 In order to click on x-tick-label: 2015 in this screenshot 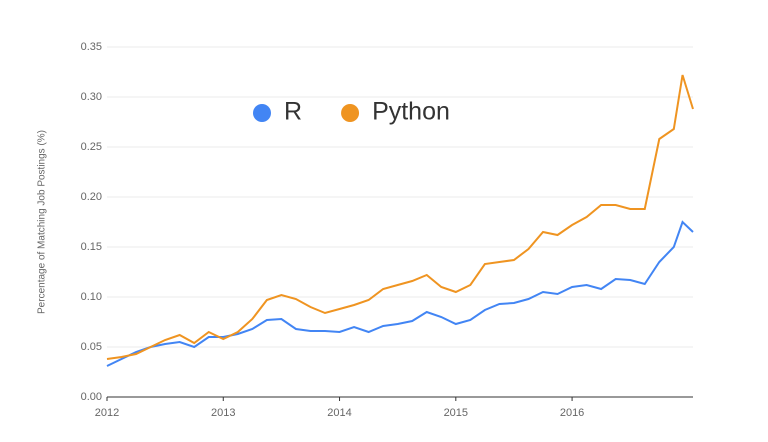, I will do `click(456, 413)`.